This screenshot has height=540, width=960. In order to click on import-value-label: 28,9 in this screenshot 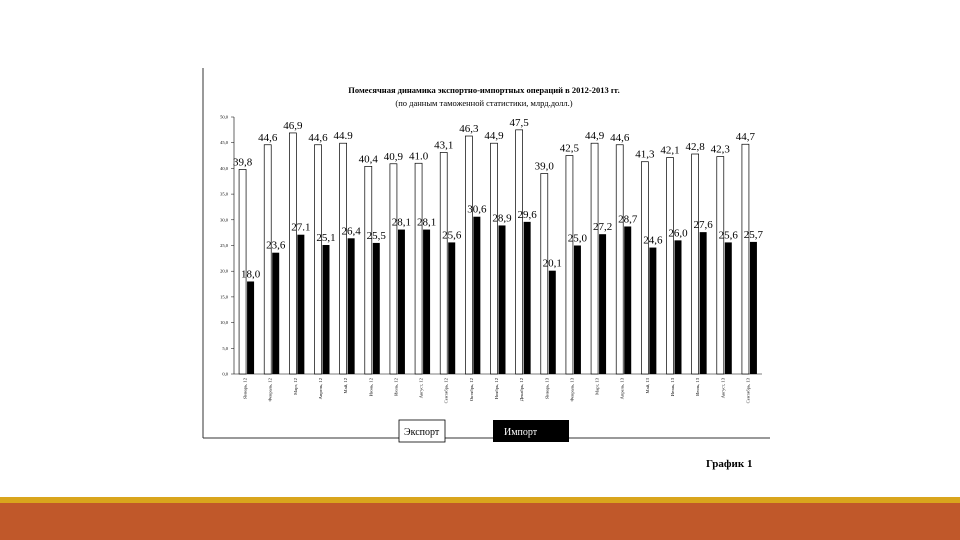, I will do `click(502, 218)`.